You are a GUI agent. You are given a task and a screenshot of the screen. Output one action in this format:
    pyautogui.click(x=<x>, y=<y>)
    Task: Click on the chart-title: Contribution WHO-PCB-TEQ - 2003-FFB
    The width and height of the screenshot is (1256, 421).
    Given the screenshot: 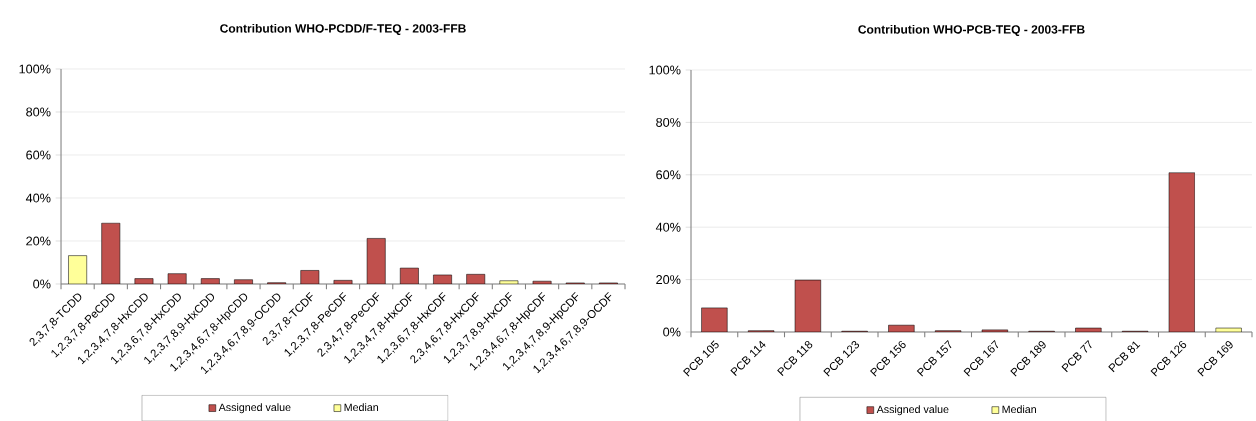 What is the action you would take?
    pyautogui.click(x=971, y=30)
    